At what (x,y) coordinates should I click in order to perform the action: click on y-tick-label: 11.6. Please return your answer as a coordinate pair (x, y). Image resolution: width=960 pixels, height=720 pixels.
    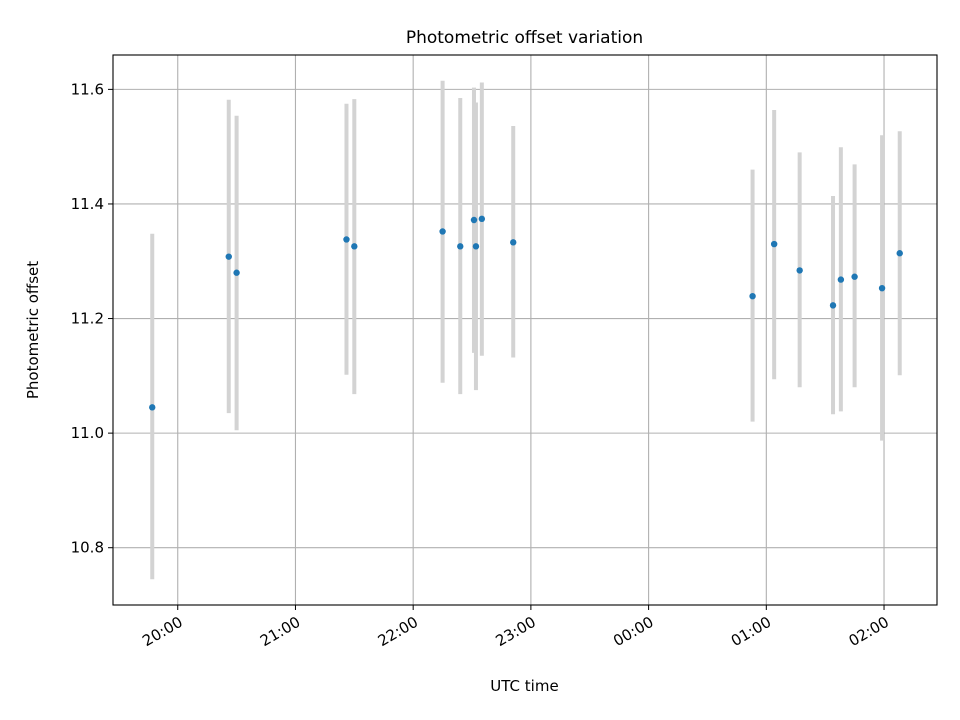
    Looking at the image, I should click on (87, 89).